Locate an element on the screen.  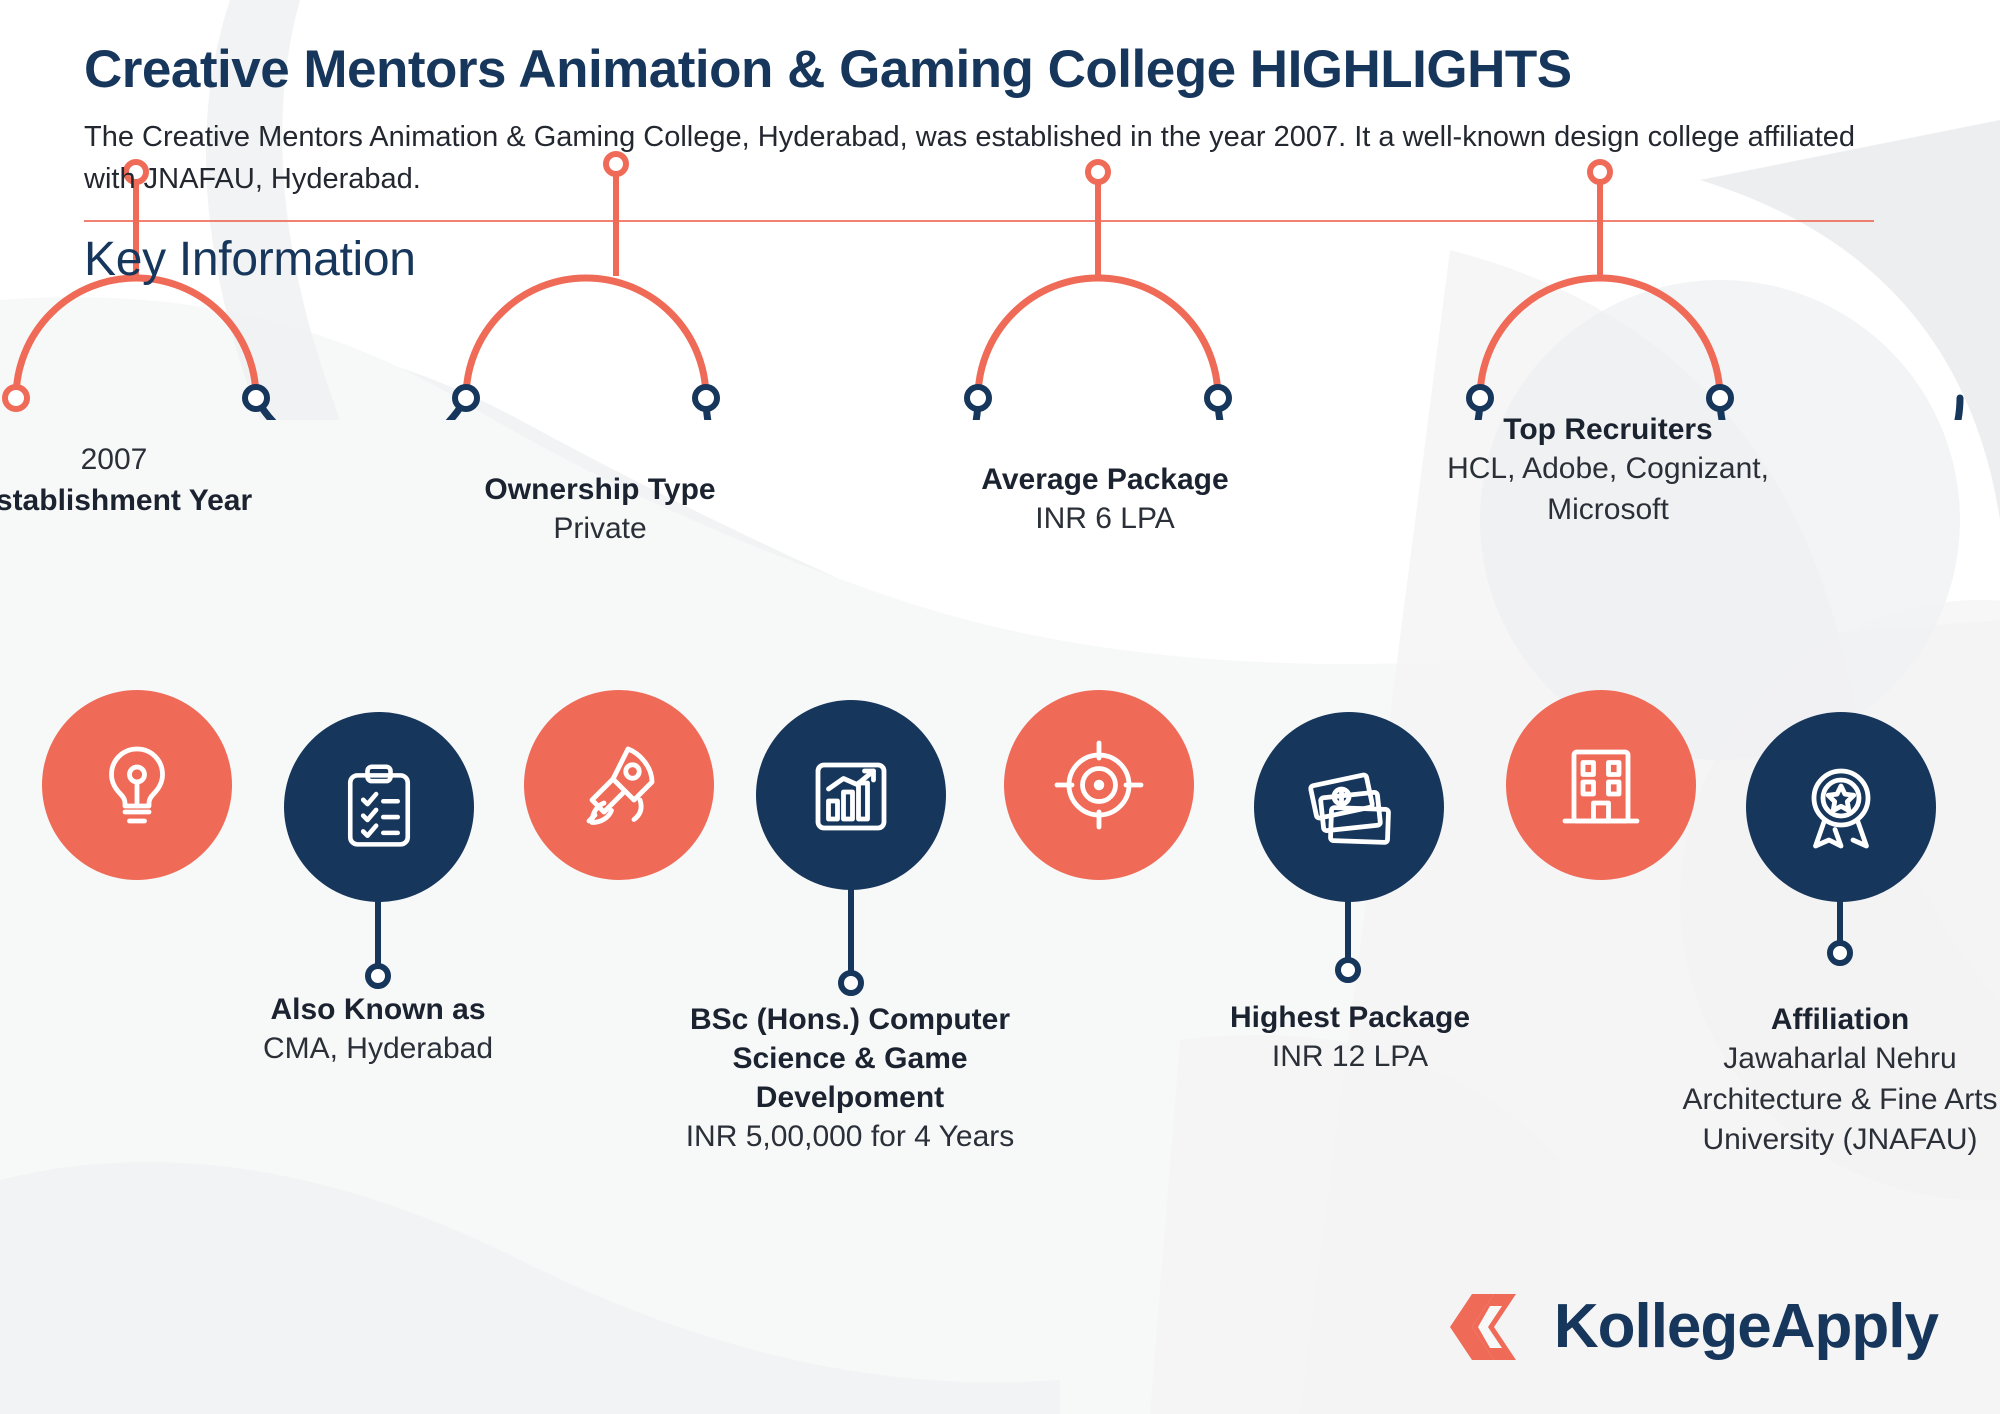
label-average-package: Average Package INR 6 LPA is located at coordinates (1105, 500).